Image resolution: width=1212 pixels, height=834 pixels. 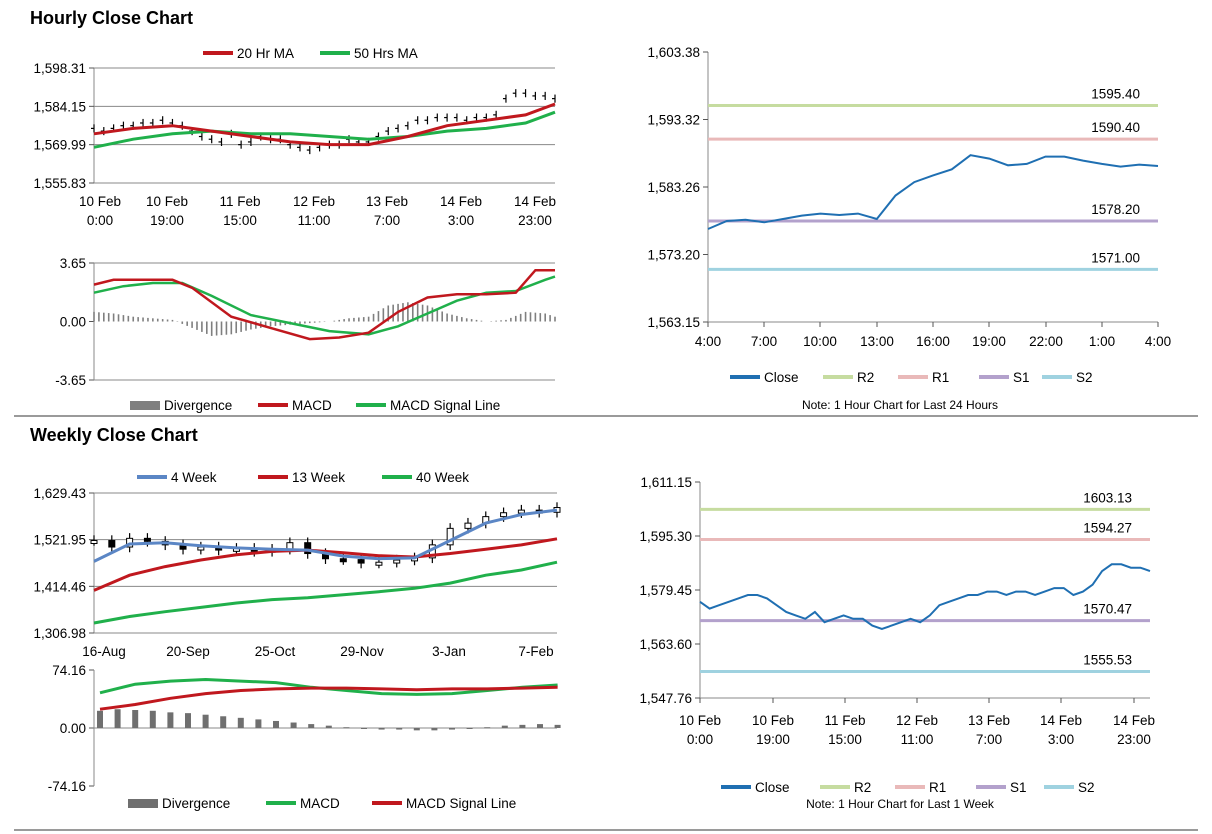 What do you see at coordinates (59, 633) in the screenshot?
I see `y-tick-label: 1,306.98` at bounding box center [59, 633].